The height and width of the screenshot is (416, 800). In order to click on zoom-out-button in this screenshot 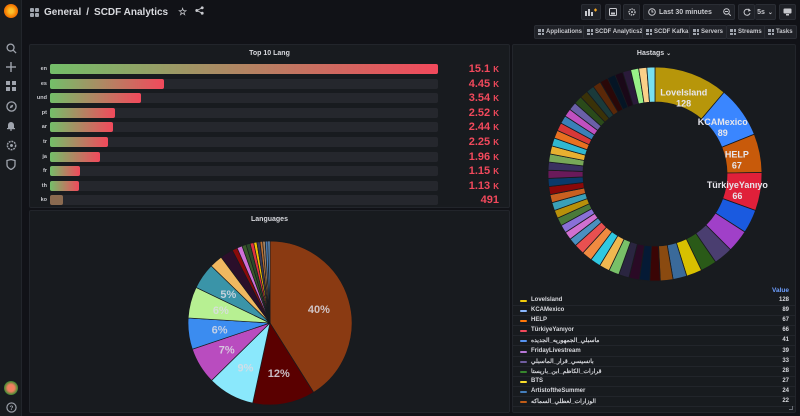, I will do `click(727, 12)`.